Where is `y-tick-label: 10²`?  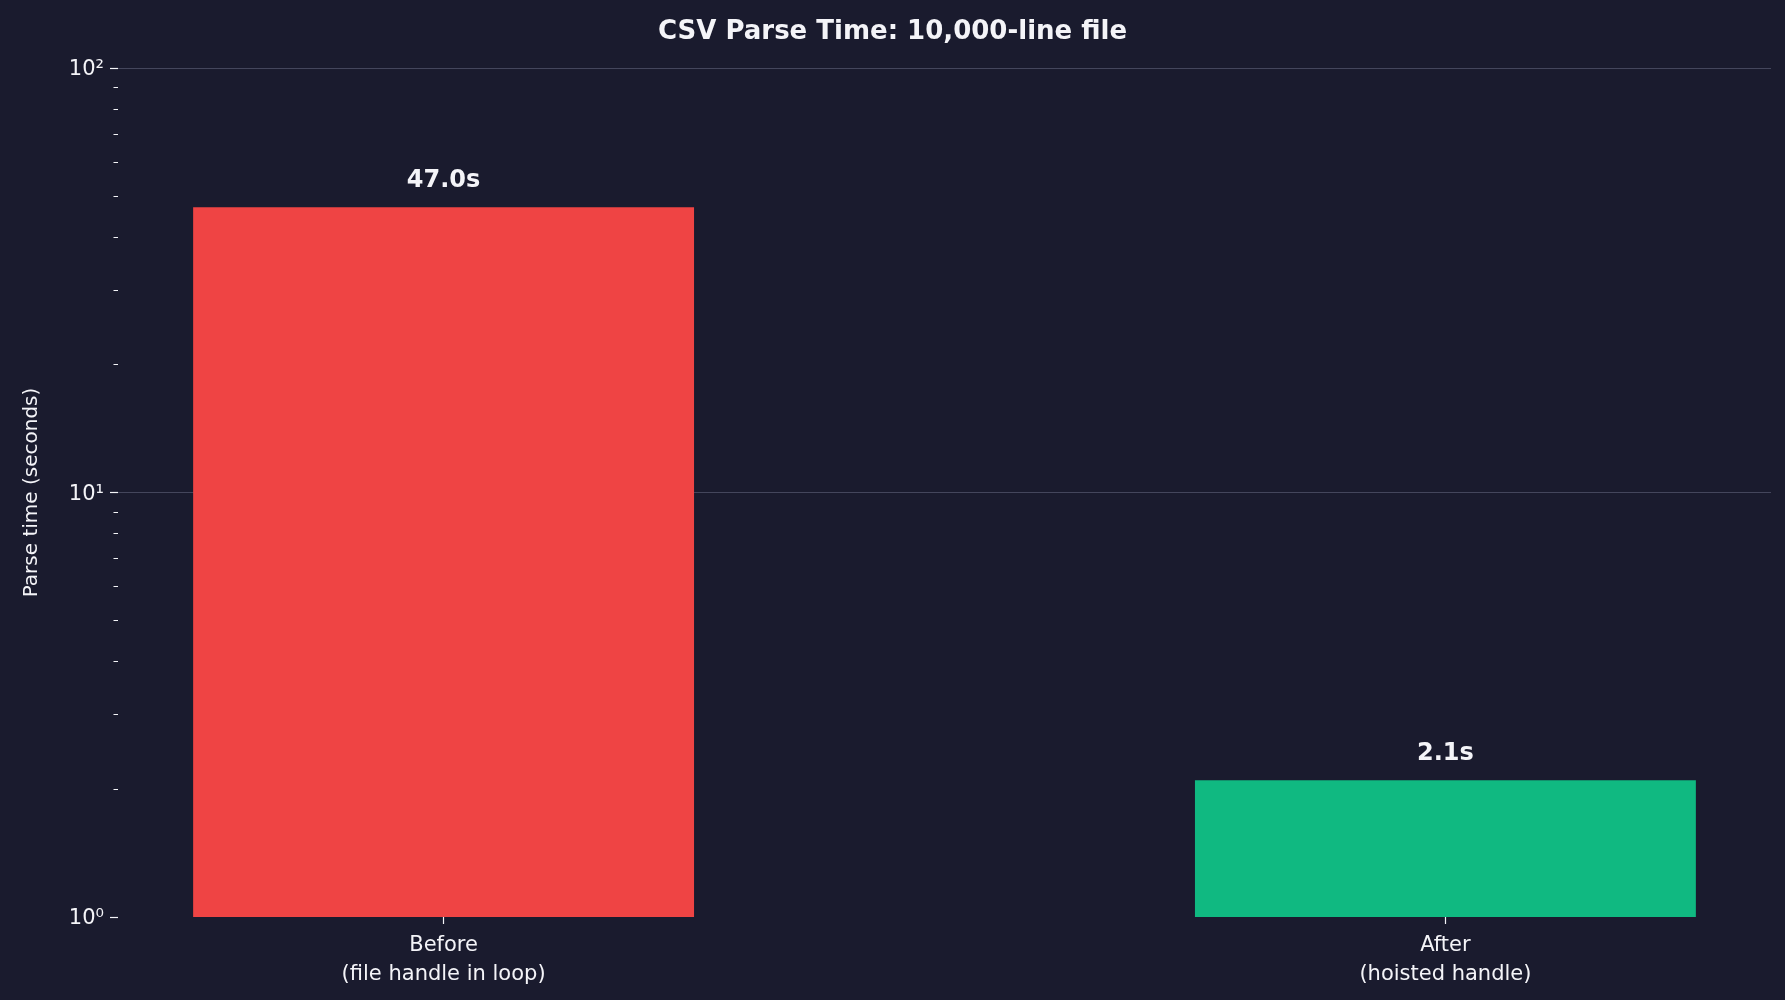
y-tick-label: 10² is located at coordinates (86, 68).